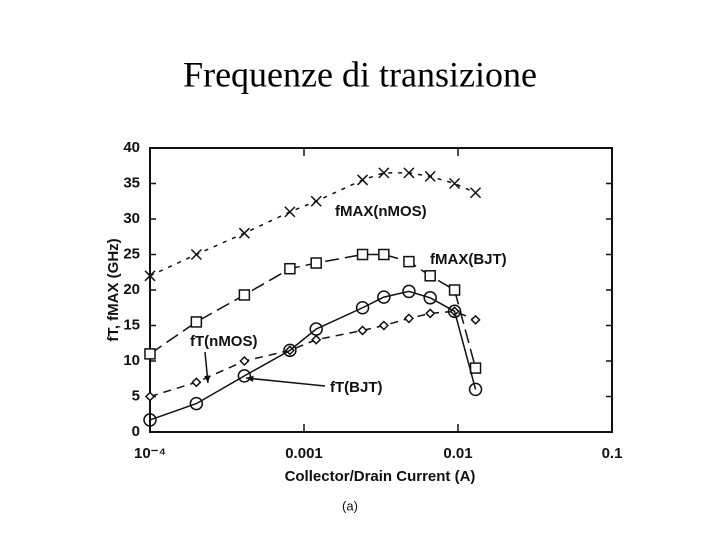  What do you see at coordinates (131, 218) in the screenshot?
I see `y-tick-label: 30` at bounding box center [131, 218].